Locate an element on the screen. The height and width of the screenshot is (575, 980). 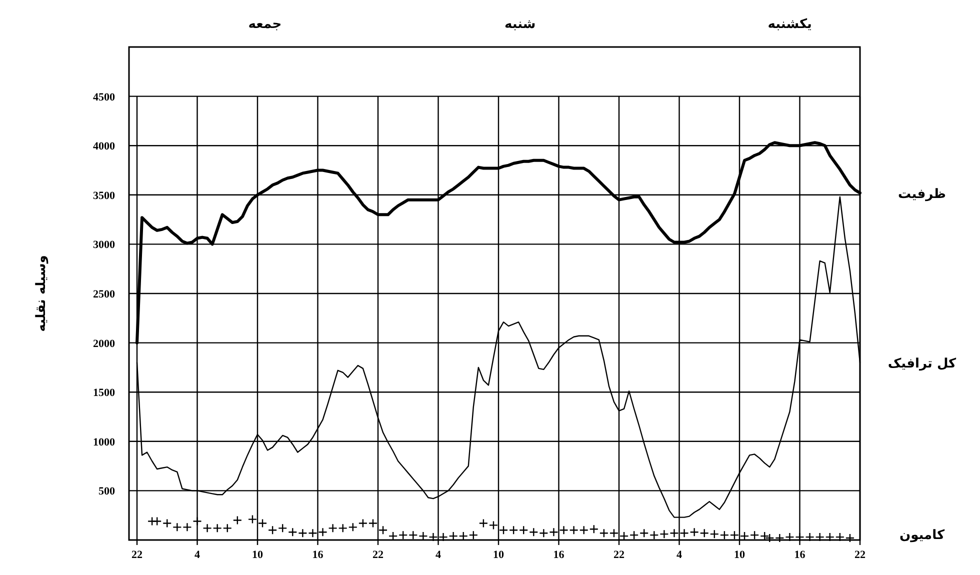
text: کل ترافیک is located at coordinates (922, 364).